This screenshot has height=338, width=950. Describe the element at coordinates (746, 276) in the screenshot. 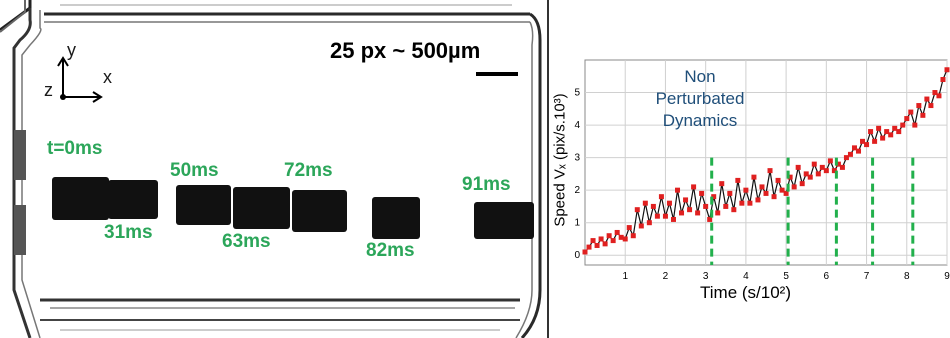

I see `x-tick-label: 4` at that location.